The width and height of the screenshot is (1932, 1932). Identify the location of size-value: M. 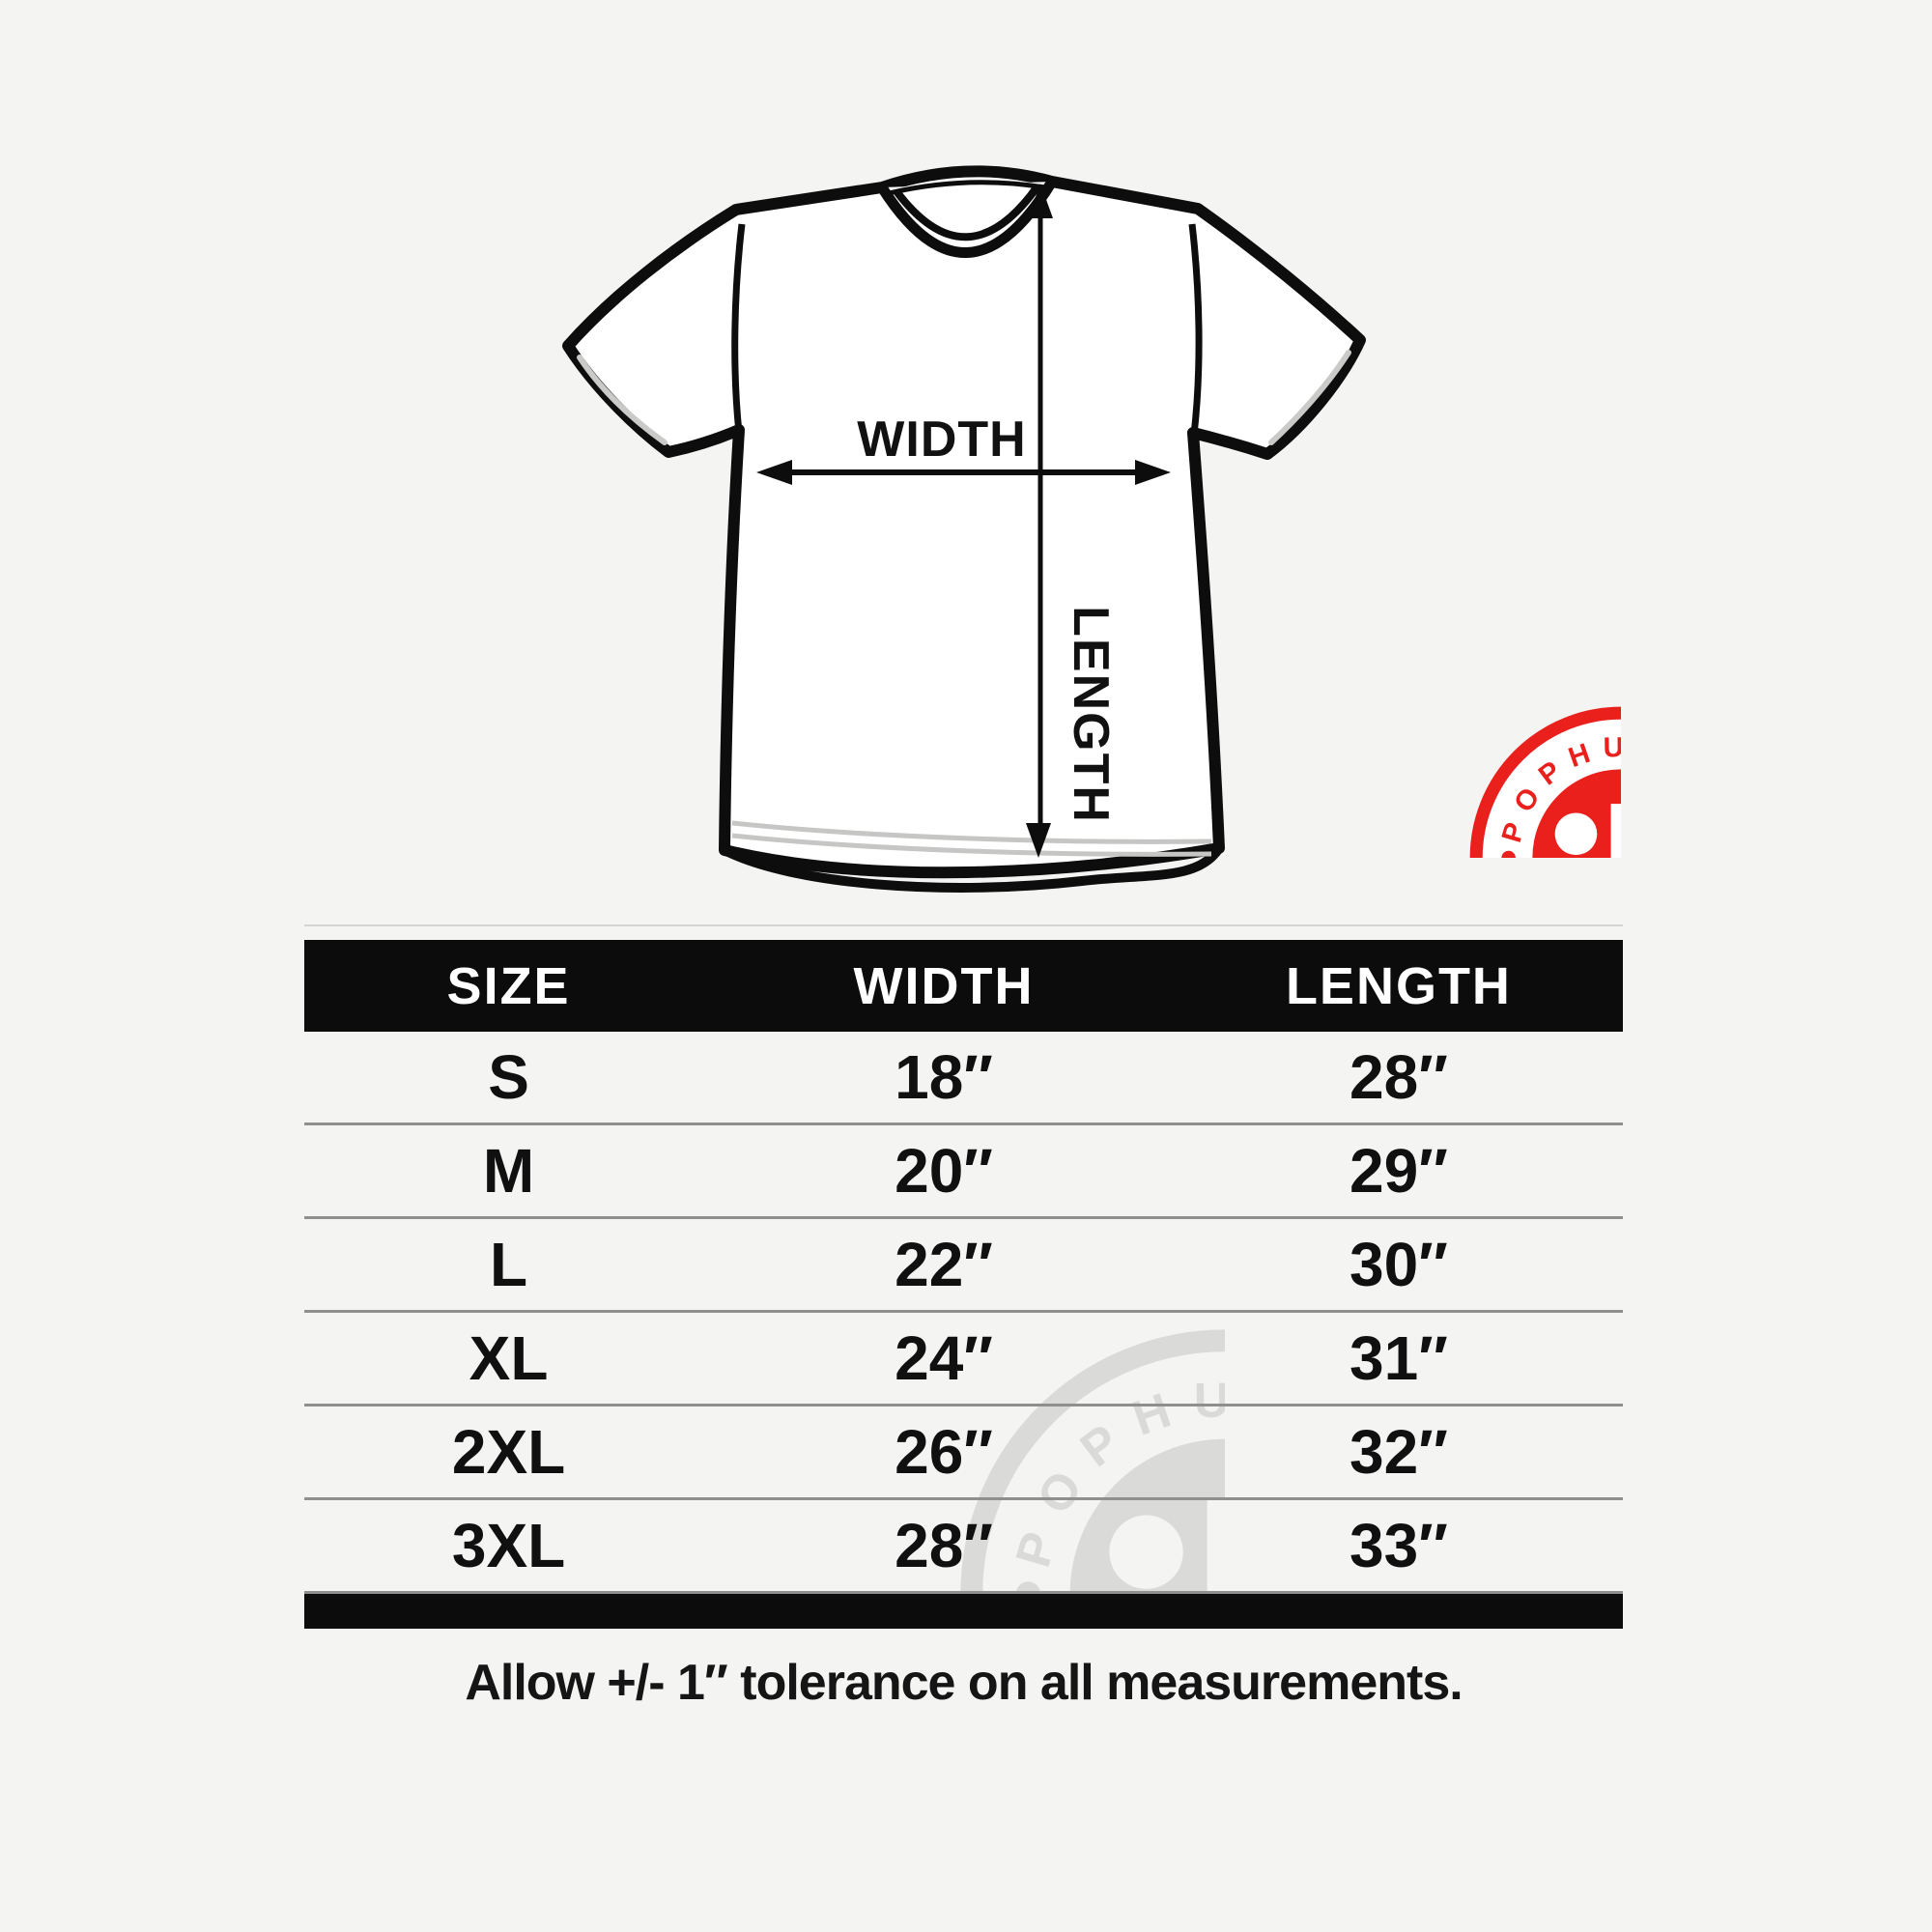
(508, 1171).